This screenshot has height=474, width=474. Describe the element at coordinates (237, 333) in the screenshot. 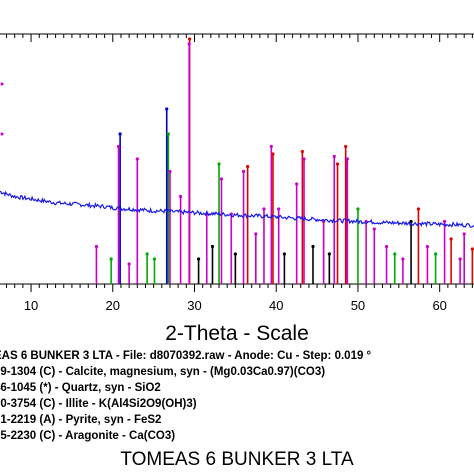

I see `x-axis-label: 2-Theta - Scale` at that location.